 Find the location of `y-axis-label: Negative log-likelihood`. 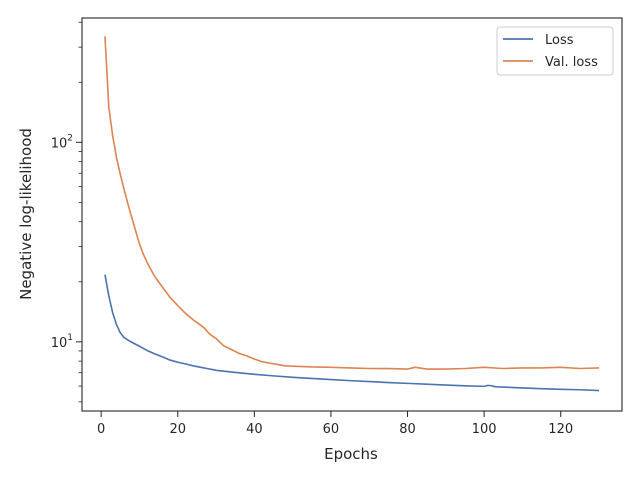

y-axis-label: Negative log-likelihood is located at coordinates (26, 214).